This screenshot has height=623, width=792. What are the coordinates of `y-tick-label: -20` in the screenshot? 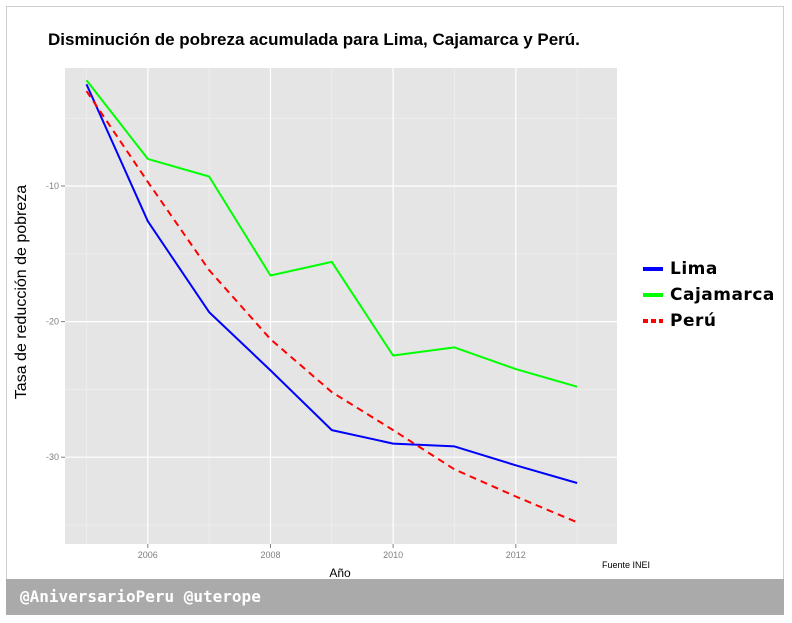 It's located at (52, 322).